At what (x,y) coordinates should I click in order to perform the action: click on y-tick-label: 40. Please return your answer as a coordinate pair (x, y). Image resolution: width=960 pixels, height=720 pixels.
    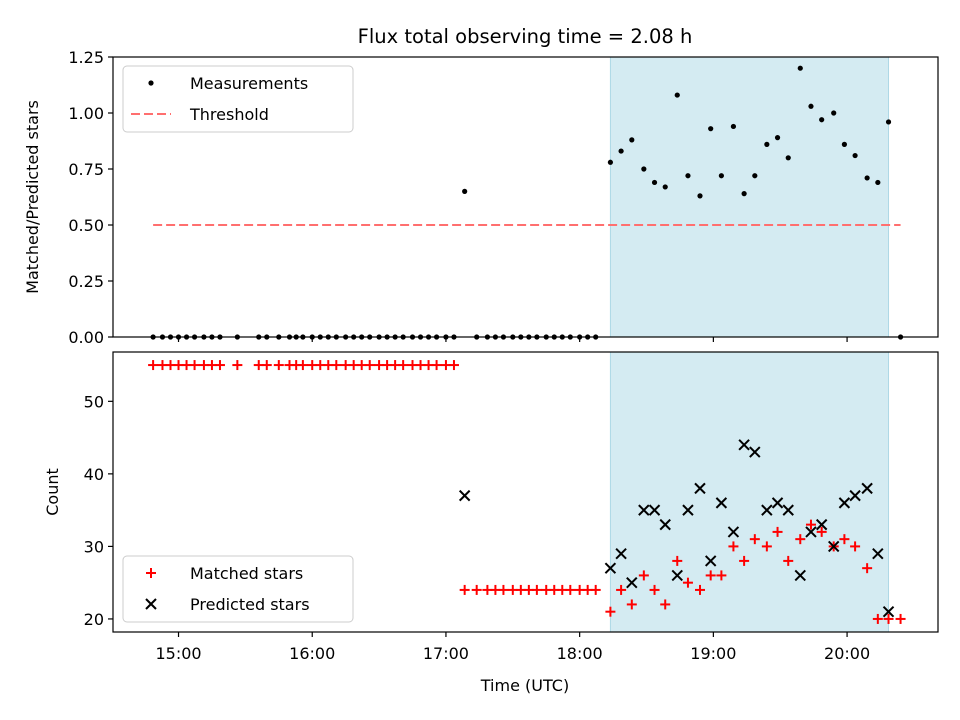
    Looking at the image, I should click on (94, 474).